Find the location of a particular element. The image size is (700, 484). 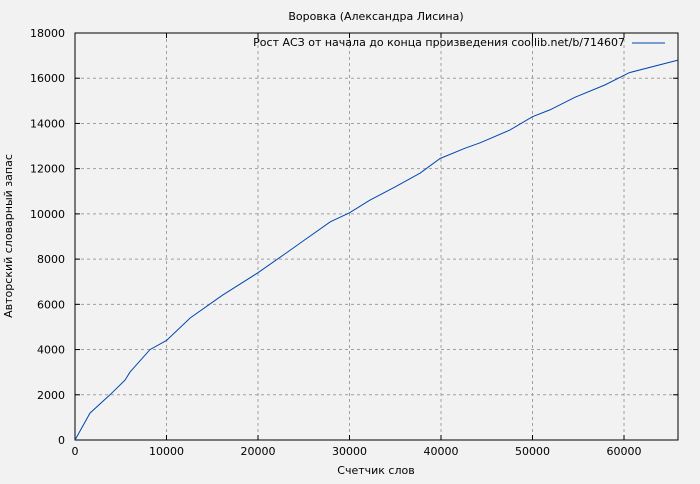

y-tick-label: 0 is located at coordinates (61, 440).